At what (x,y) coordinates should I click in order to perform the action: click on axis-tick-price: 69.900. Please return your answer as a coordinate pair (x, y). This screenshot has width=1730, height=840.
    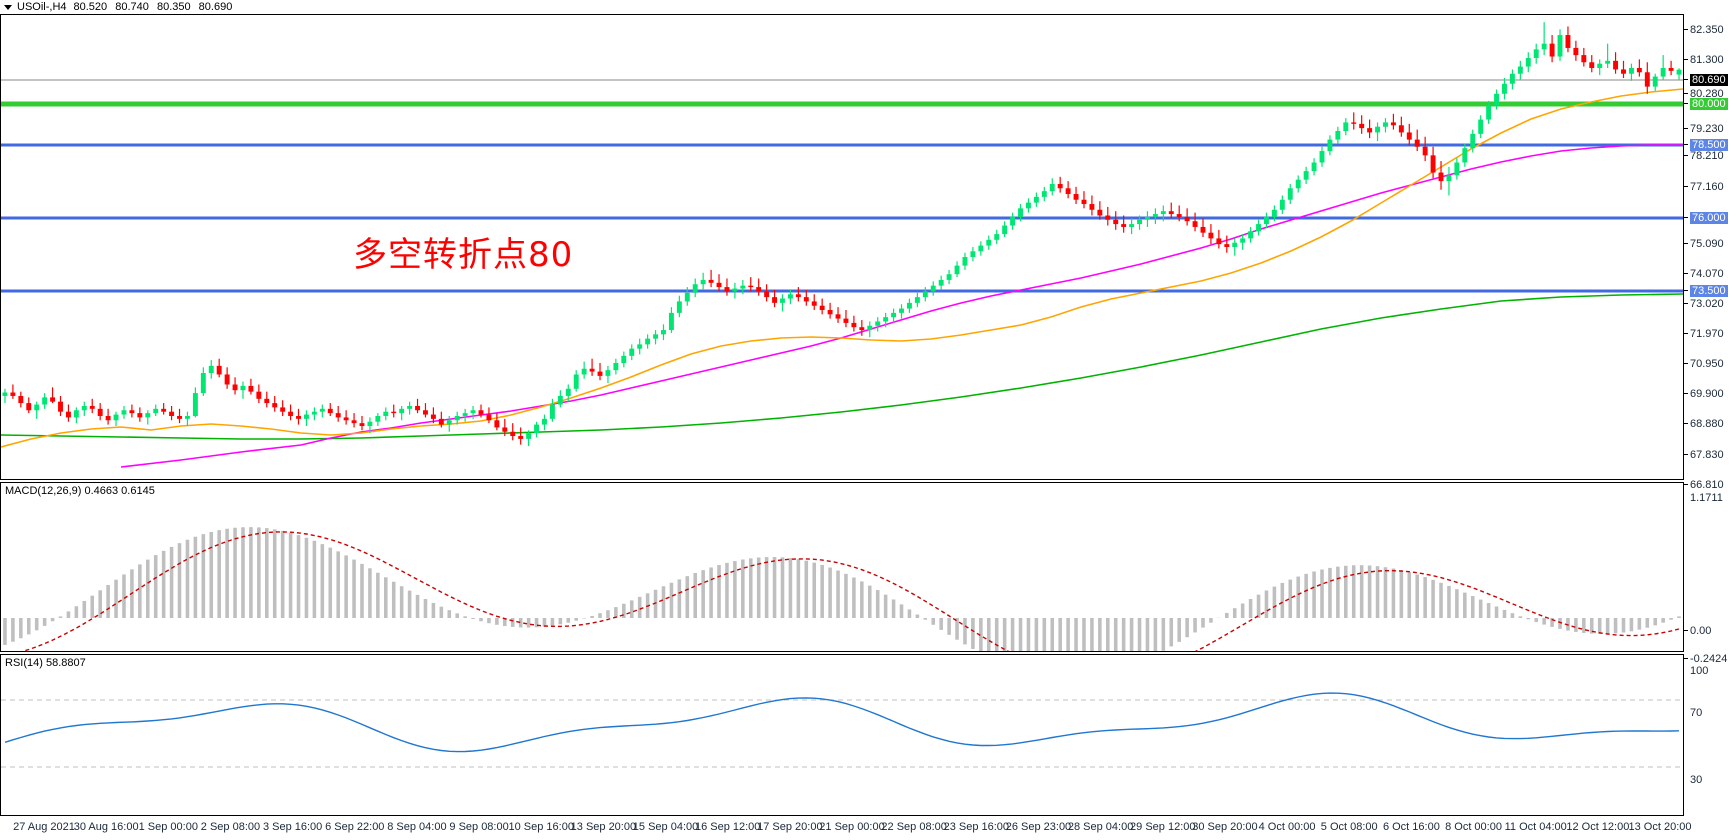
    Looking at the image, I should click on (1704, 394).